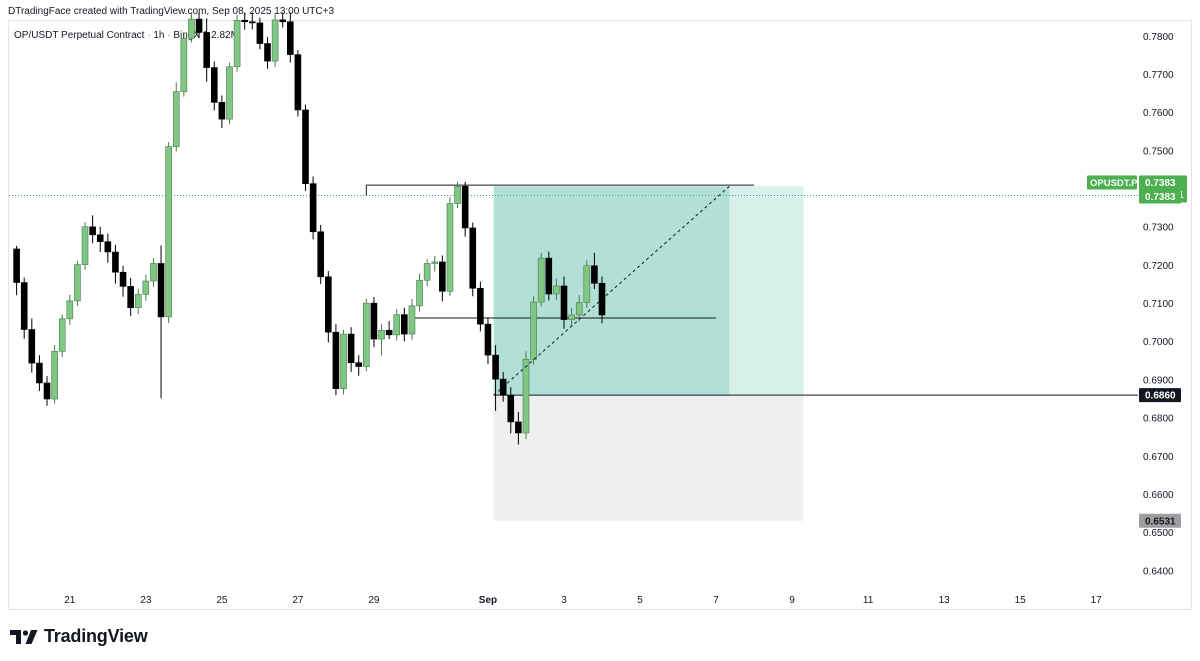 This screenshot has width=1200, height=661. I want to click on time-tick: 11, so click(868, 600).